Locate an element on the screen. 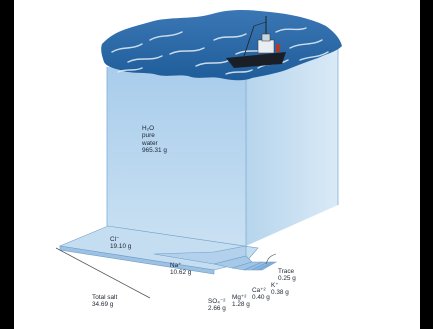 The image size is (433, 329). water-mass: 965.31 g is located at coordinates (154, 151).